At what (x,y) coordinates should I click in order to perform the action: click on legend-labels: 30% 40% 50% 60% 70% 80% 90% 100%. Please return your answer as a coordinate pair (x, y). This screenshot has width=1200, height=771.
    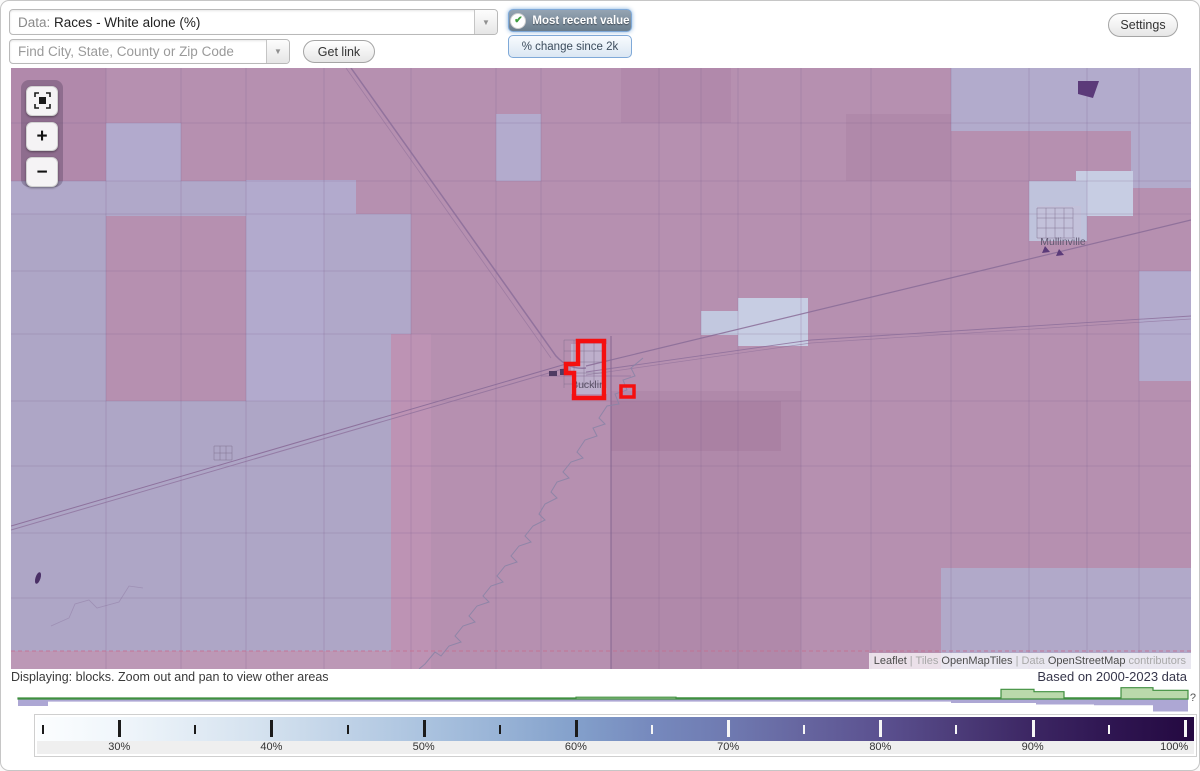
    Looking at the image, I should click on (615, 747).